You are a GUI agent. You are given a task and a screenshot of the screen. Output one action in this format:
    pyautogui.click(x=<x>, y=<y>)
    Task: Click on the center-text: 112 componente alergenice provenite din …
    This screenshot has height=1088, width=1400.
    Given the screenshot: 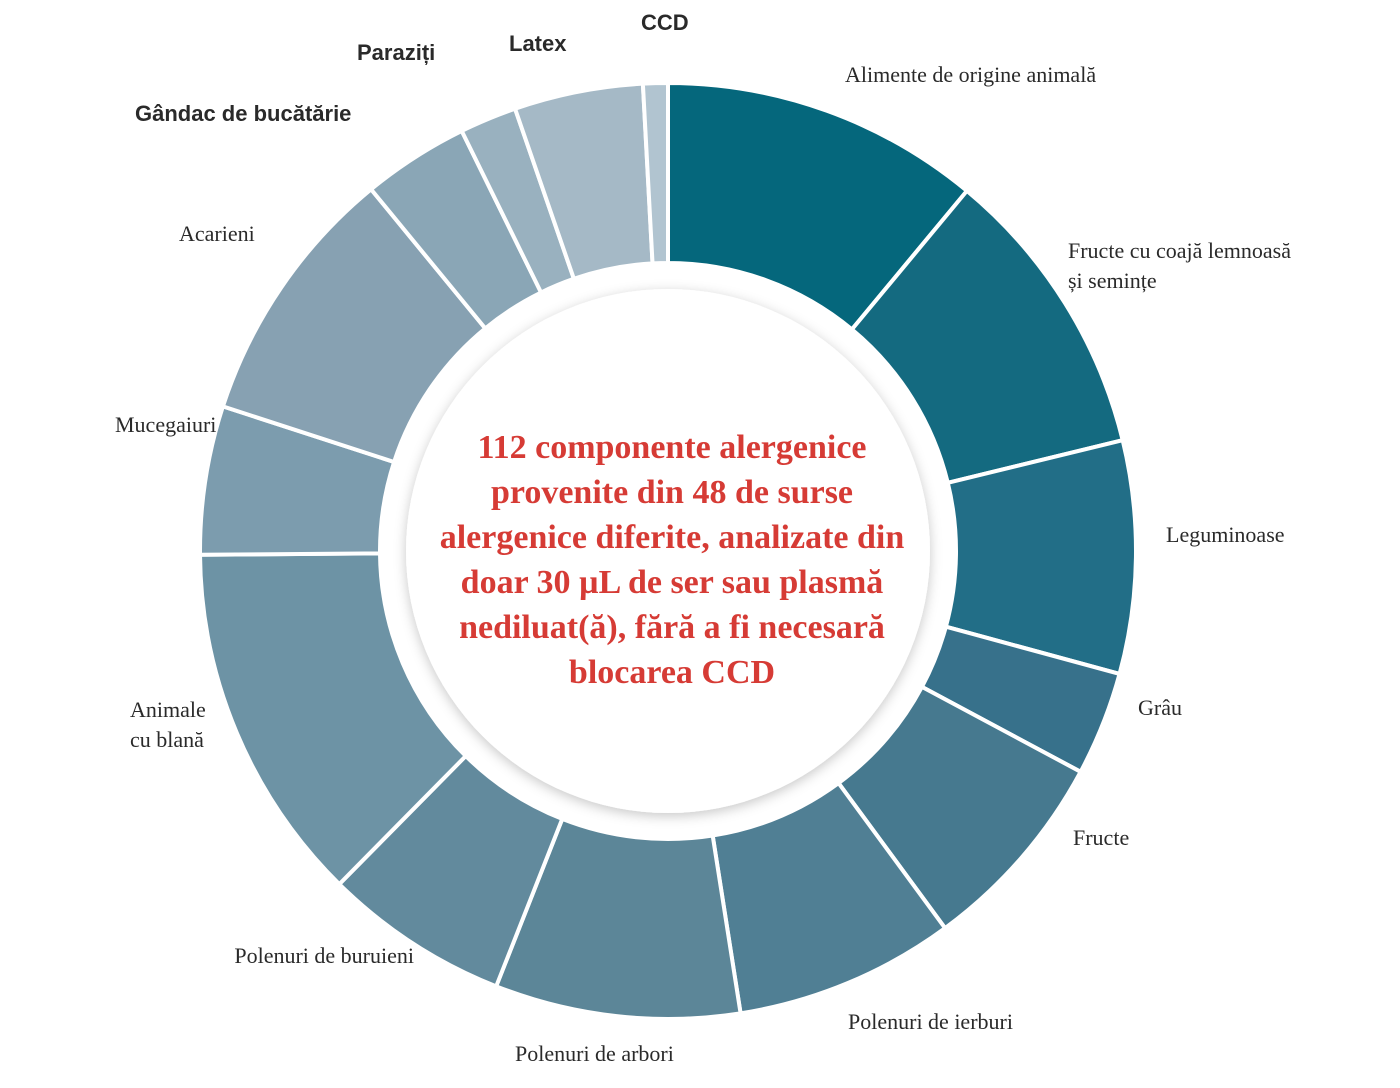 What is the action you would take?
    pyautogui.click(x=672, y=560)
    